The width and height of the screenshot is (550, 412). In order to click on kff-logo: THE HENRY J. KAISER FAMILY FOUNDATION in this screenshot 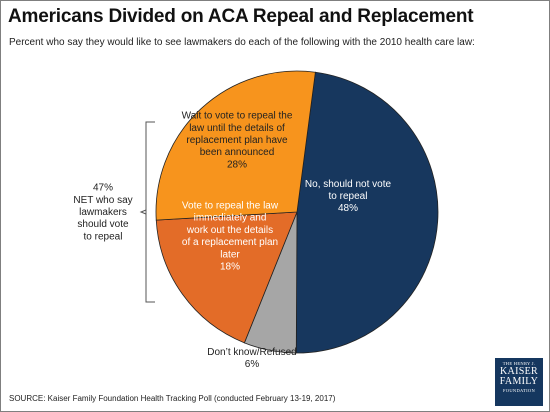, I will do `click(519, 382)`.